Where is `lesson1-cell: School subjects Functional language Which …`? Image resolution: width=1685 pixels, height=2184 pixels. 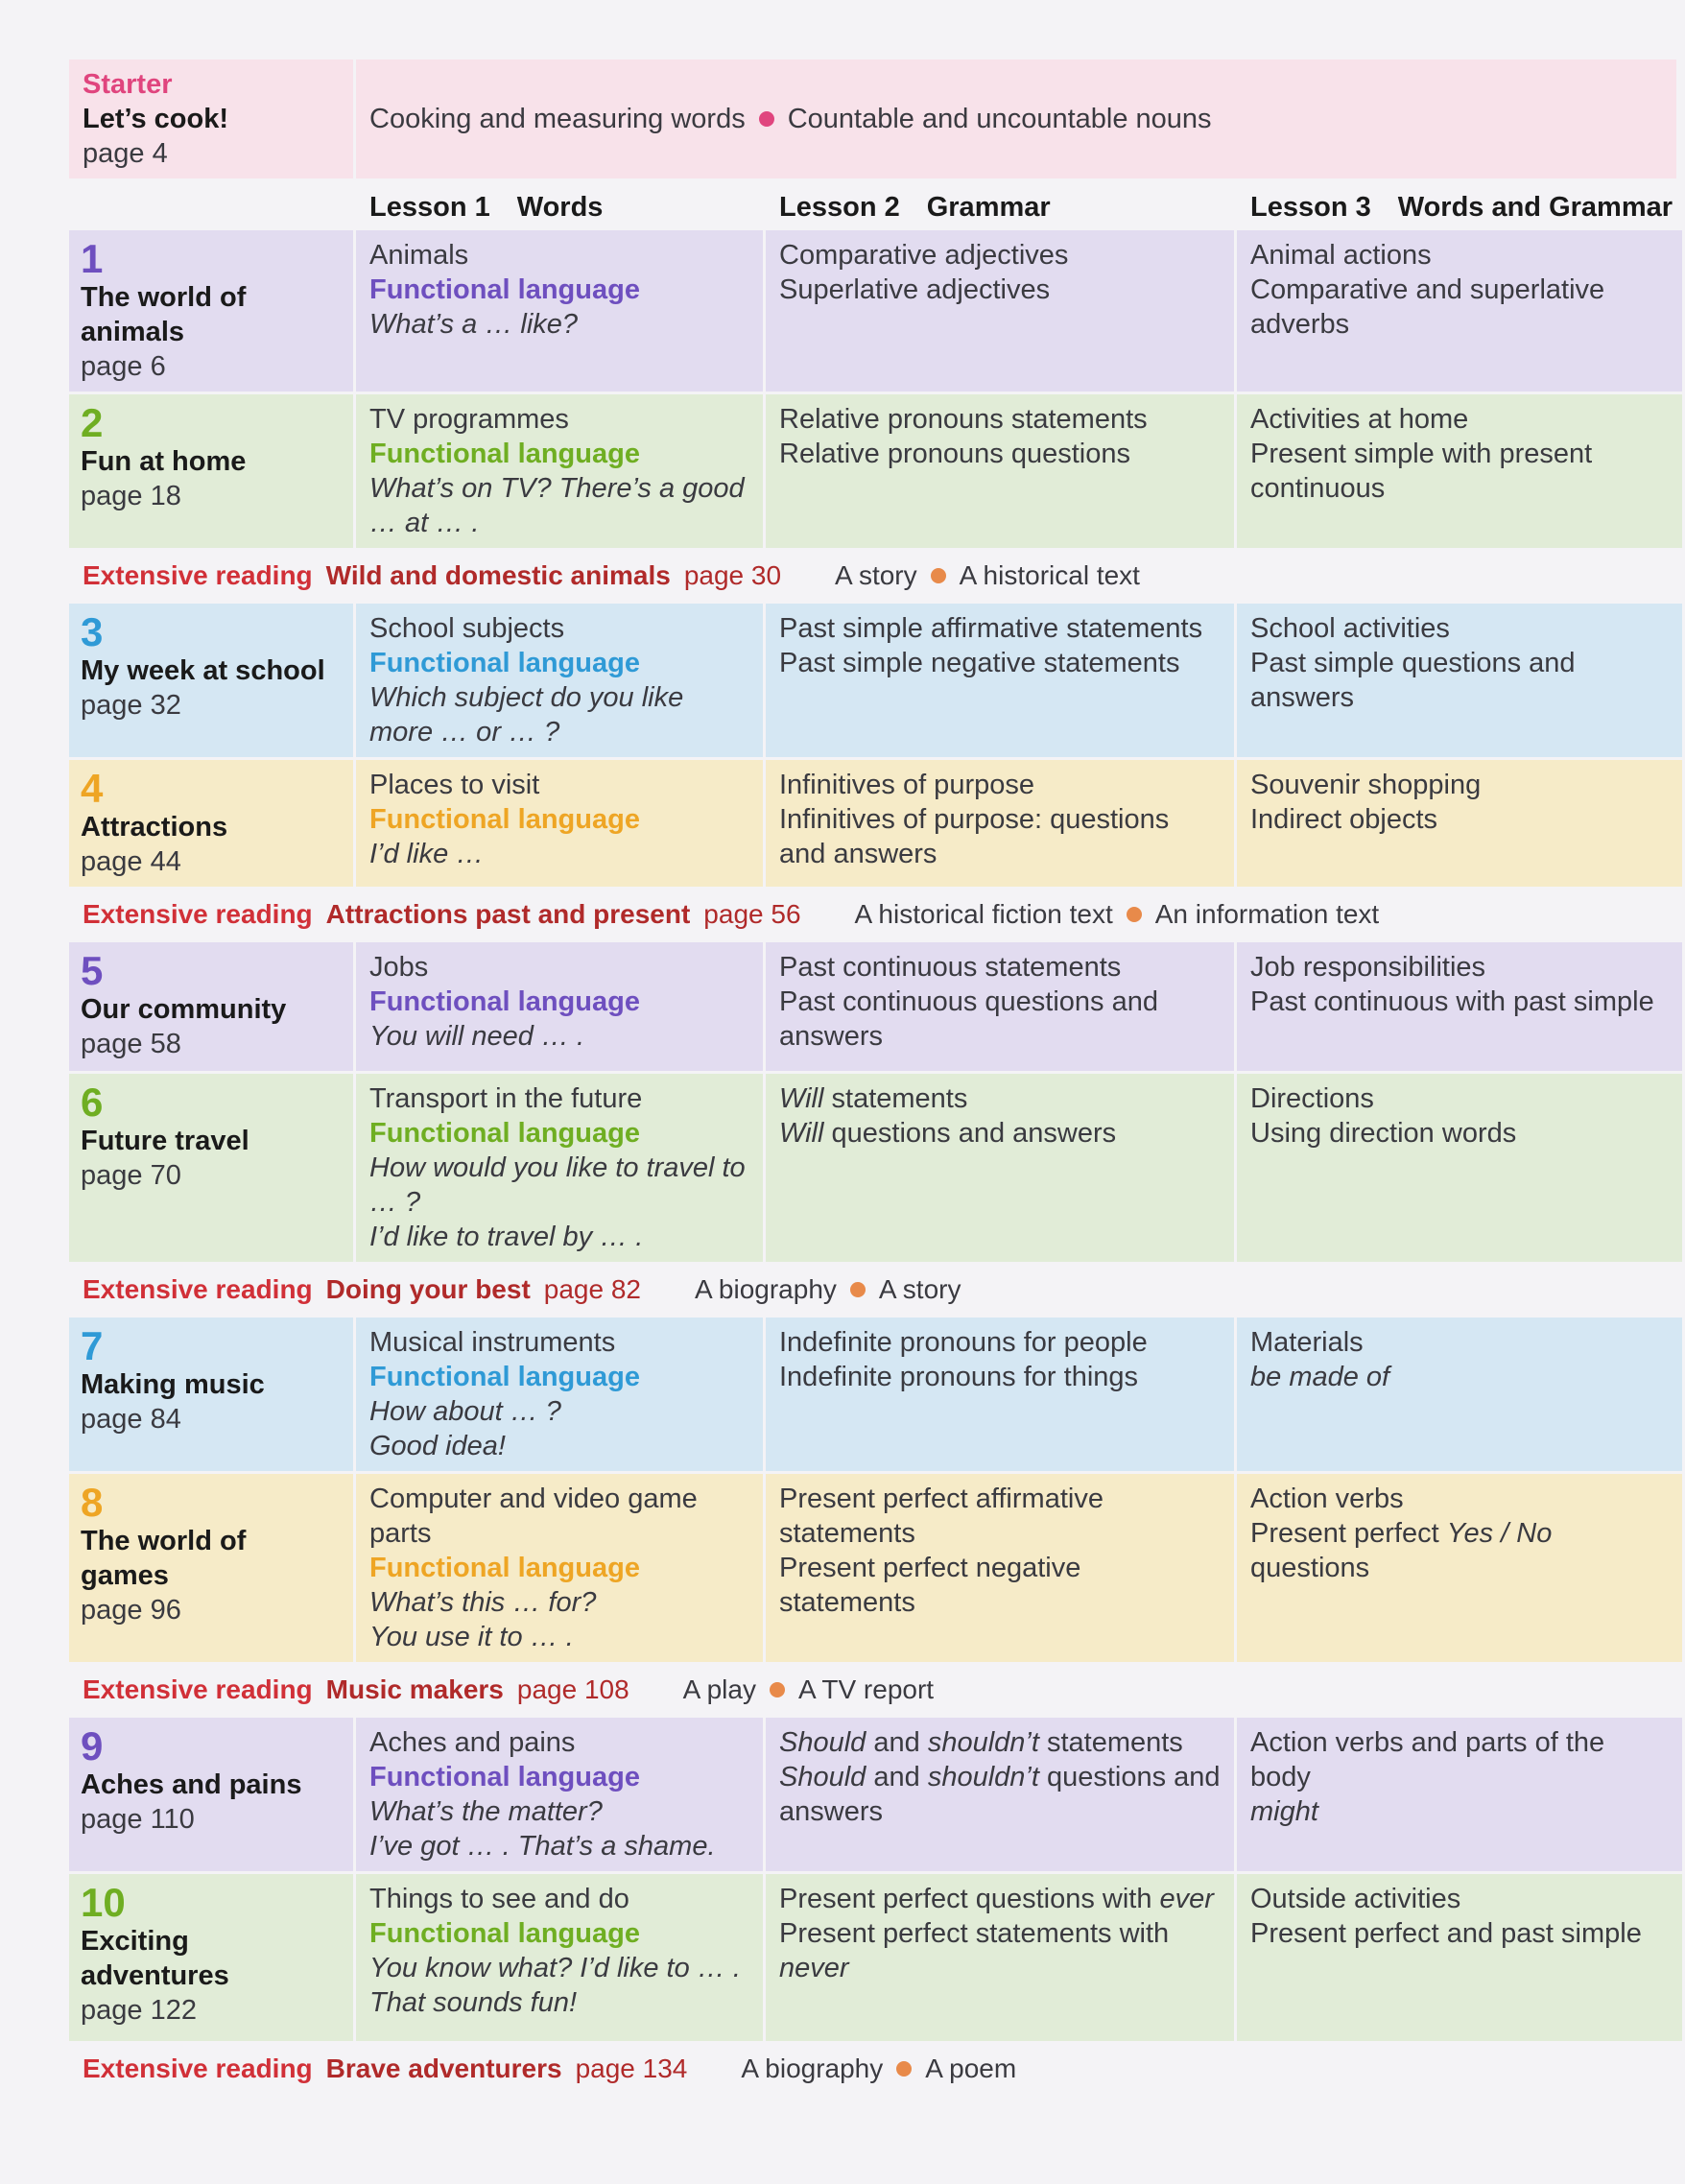
lesson1-cell: School subjects Functional language Which … is located at coordinates (559, 680).